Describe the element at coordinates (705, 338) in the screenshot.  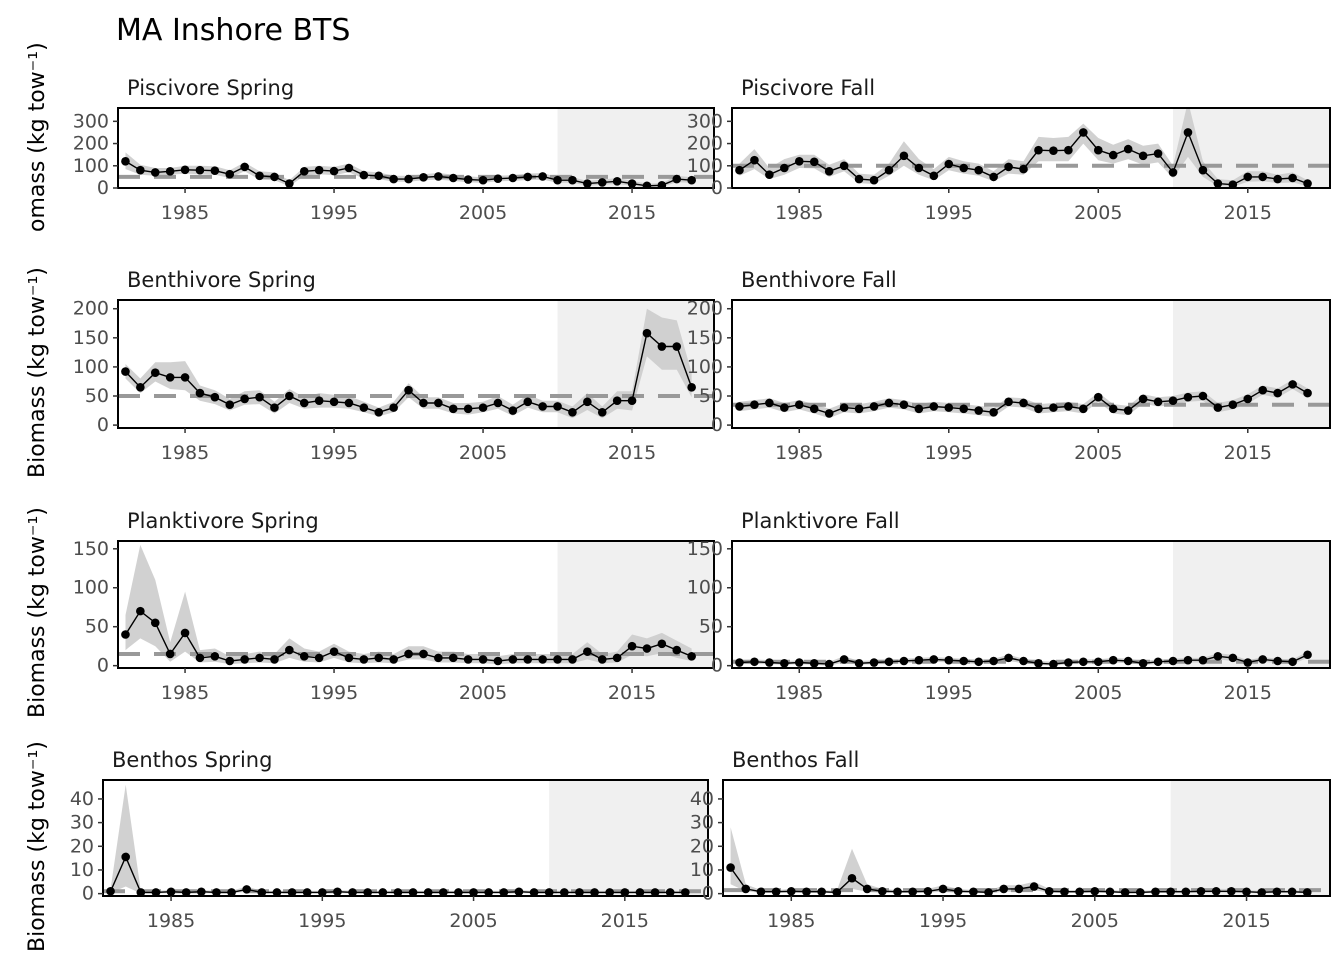
I see `y-tick-label: 150` at that location.